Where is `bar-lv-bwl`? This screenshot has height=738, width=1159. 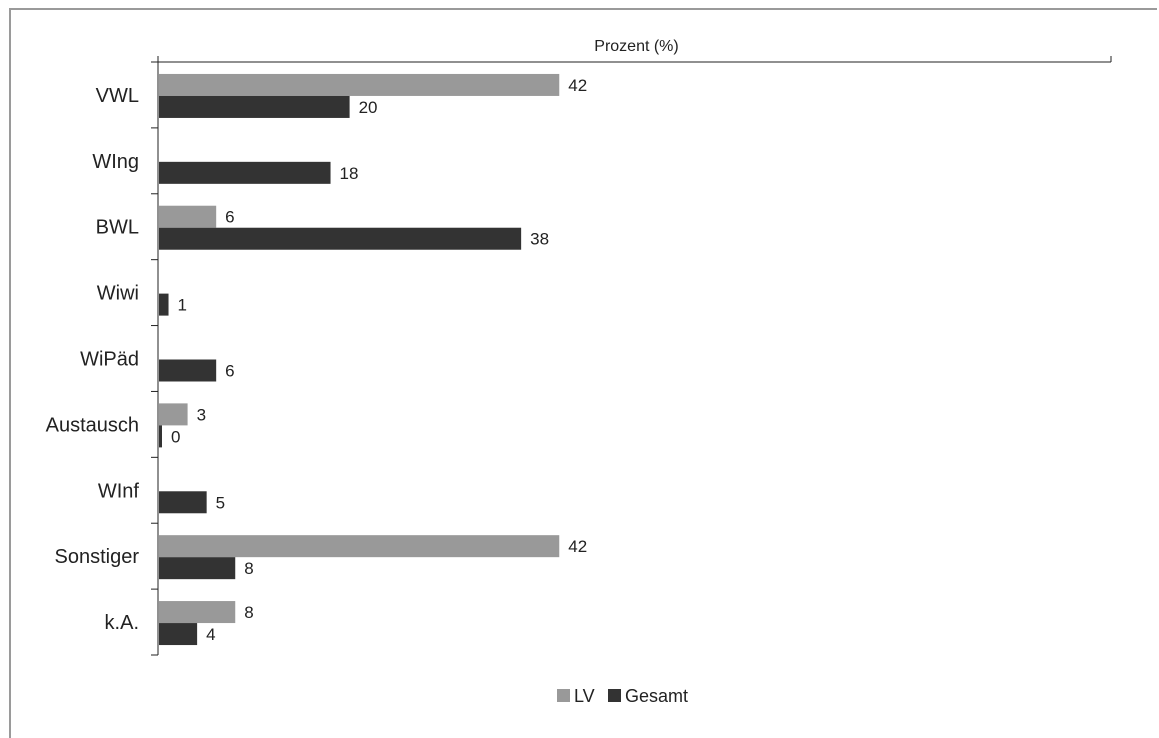
bar-lv-bwl is located at coordinates (188, 216).